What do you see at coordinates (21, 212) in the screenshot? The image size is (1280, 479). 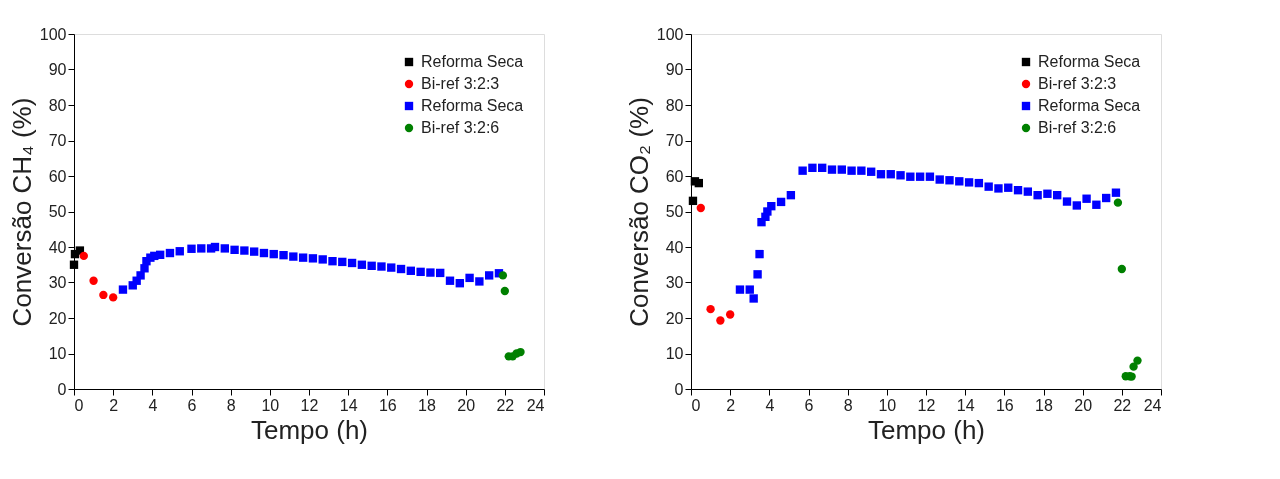 I see `y-axis-title: Conversão CH₄ (%)` at bounding box center [21, 212].